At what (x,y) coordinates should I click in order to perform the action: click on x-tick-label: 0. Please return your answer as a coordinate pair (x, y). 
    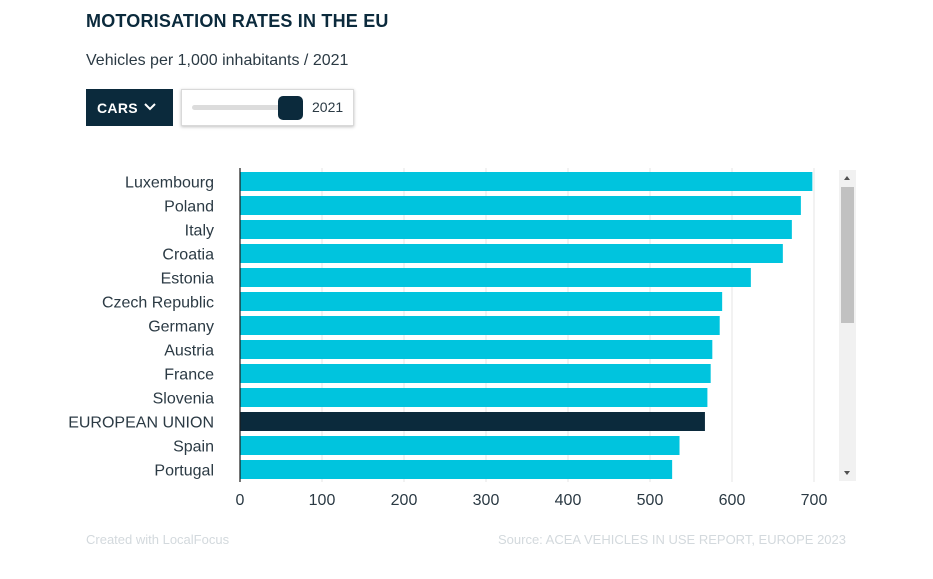
    Looking at the image, I should click on (240, 500).